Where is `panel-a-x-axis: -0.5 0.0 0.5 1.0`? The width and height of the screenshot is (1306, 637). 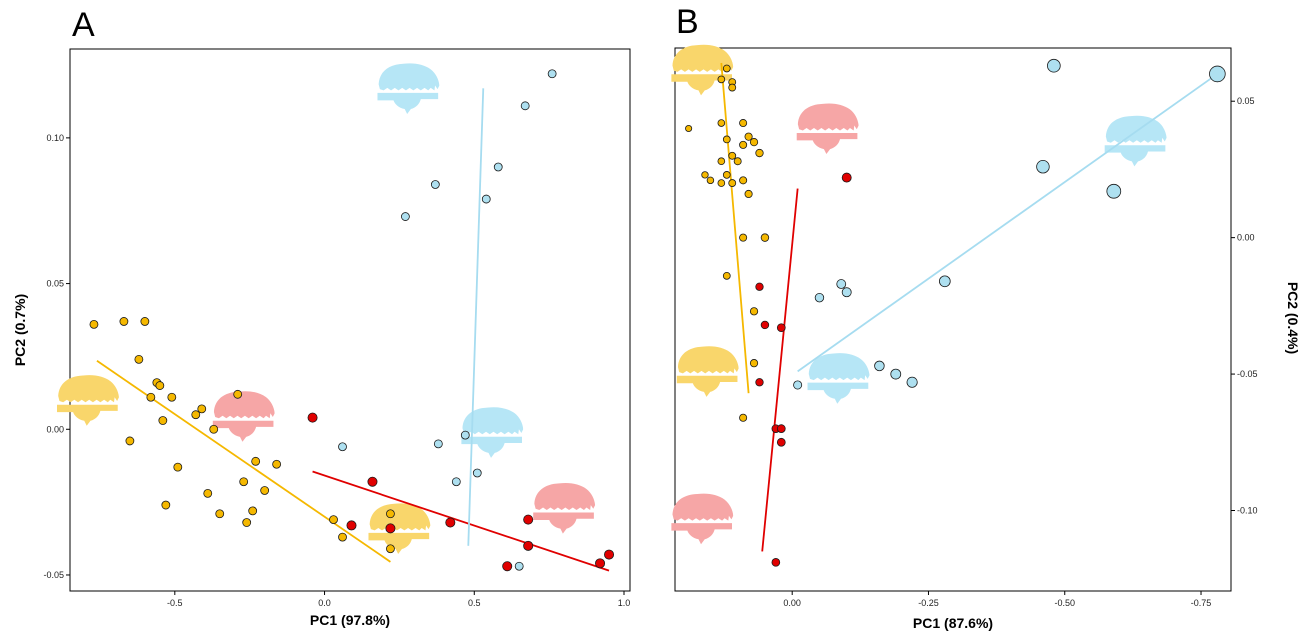 panel-a-x-axis: -0.5 0.0 0.5 1.0 is located at coordinates (398, 599).